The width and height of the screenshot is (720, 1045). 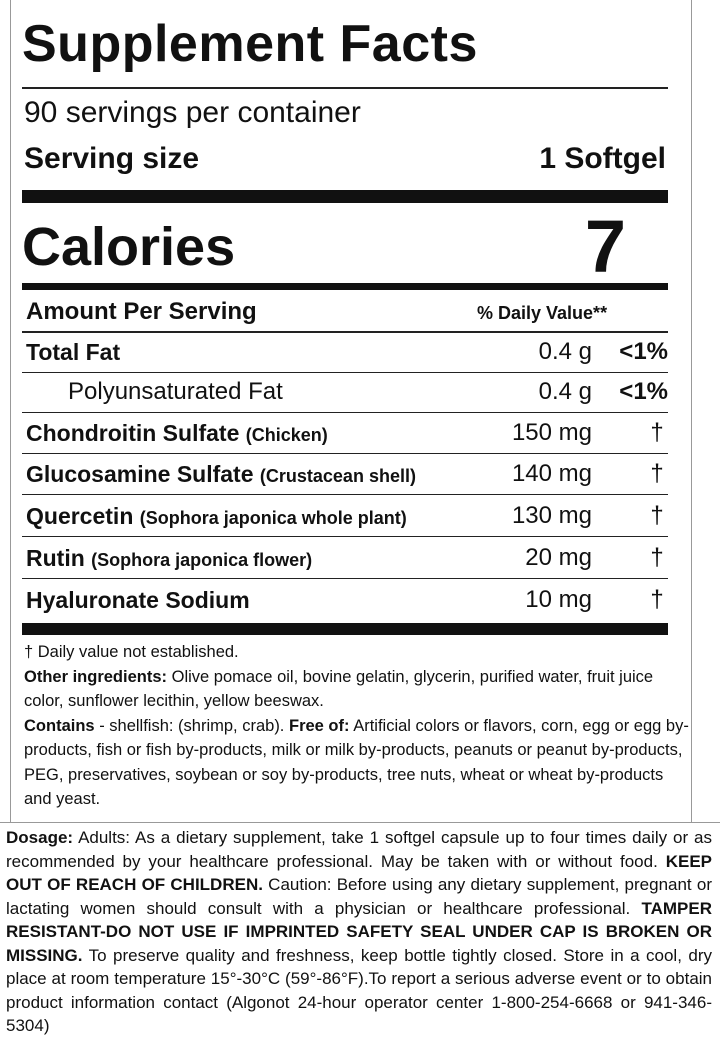 What do you see at coordinates (345, 392) in the screenshot?
I see `nutrient-row: Polyunsaturated Fat 0.4 g <1%` at bounding box center [345, 392].